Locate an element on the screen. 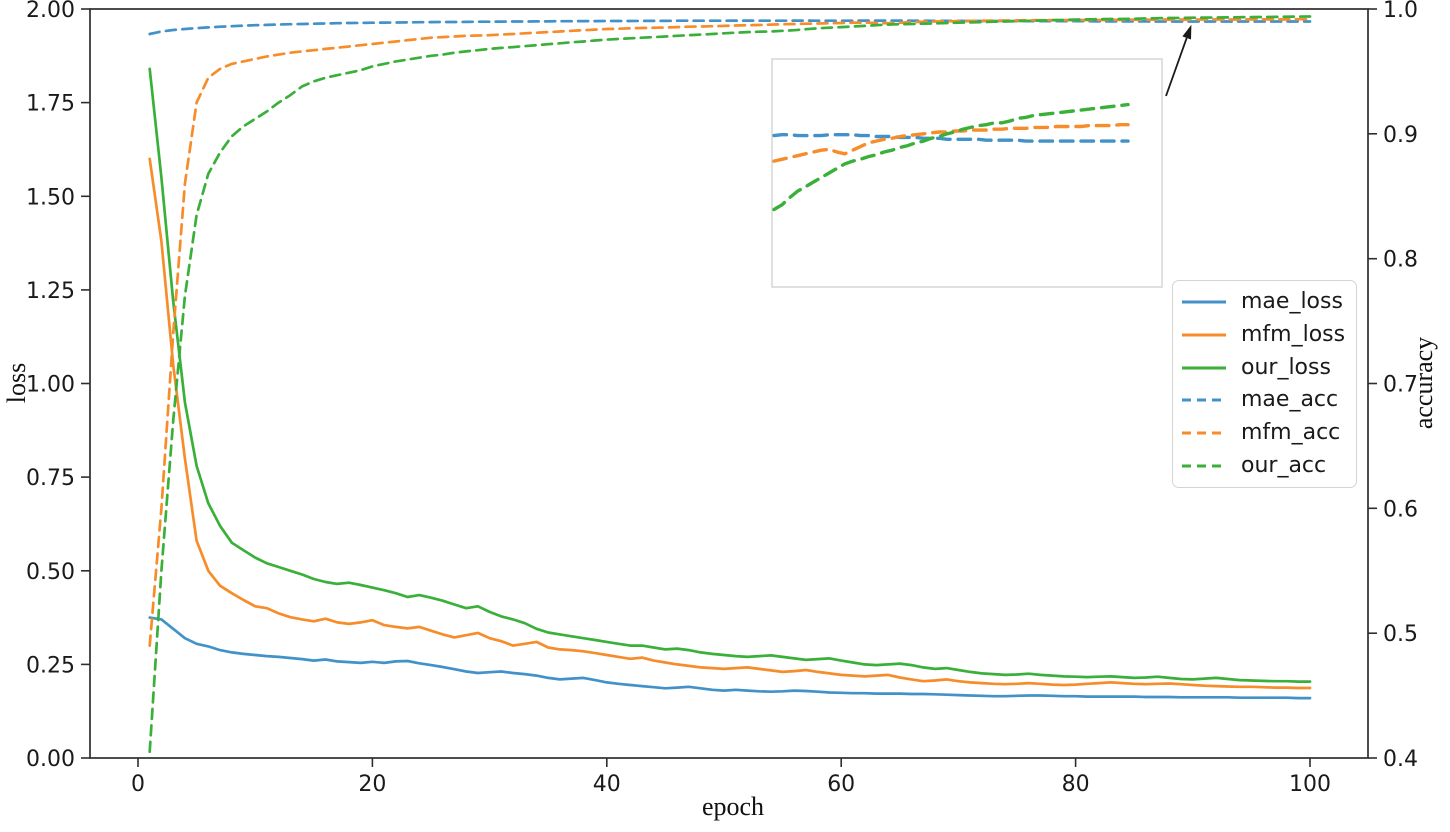 Image resolution: width=1450 pixels, height=832 pixels. legend-line-sample-mae_loss is located at coordinates (1204, 302).